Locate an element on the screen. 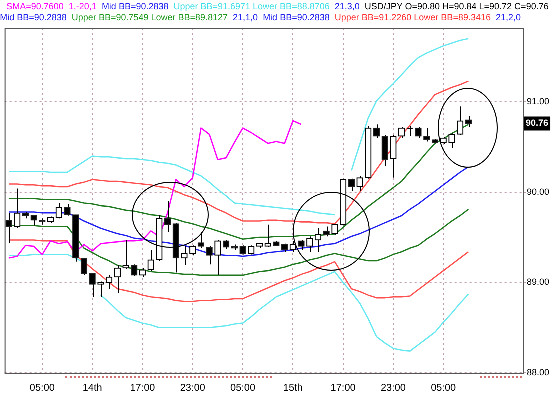 The image size is (552, 396). text: Upper BB=91.2260 Lower BB=89.3416 is located at coordinates (412, 17).